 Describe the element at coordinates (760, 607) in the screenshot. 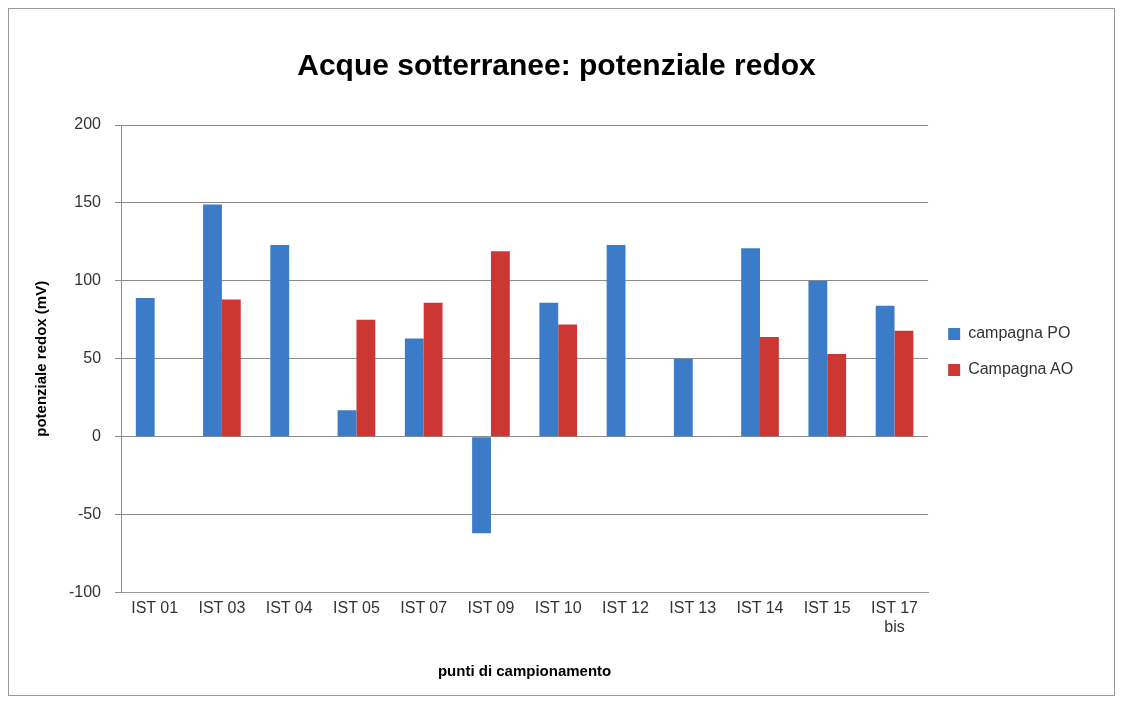

I see `x-tick-label: IST 14` at that location.